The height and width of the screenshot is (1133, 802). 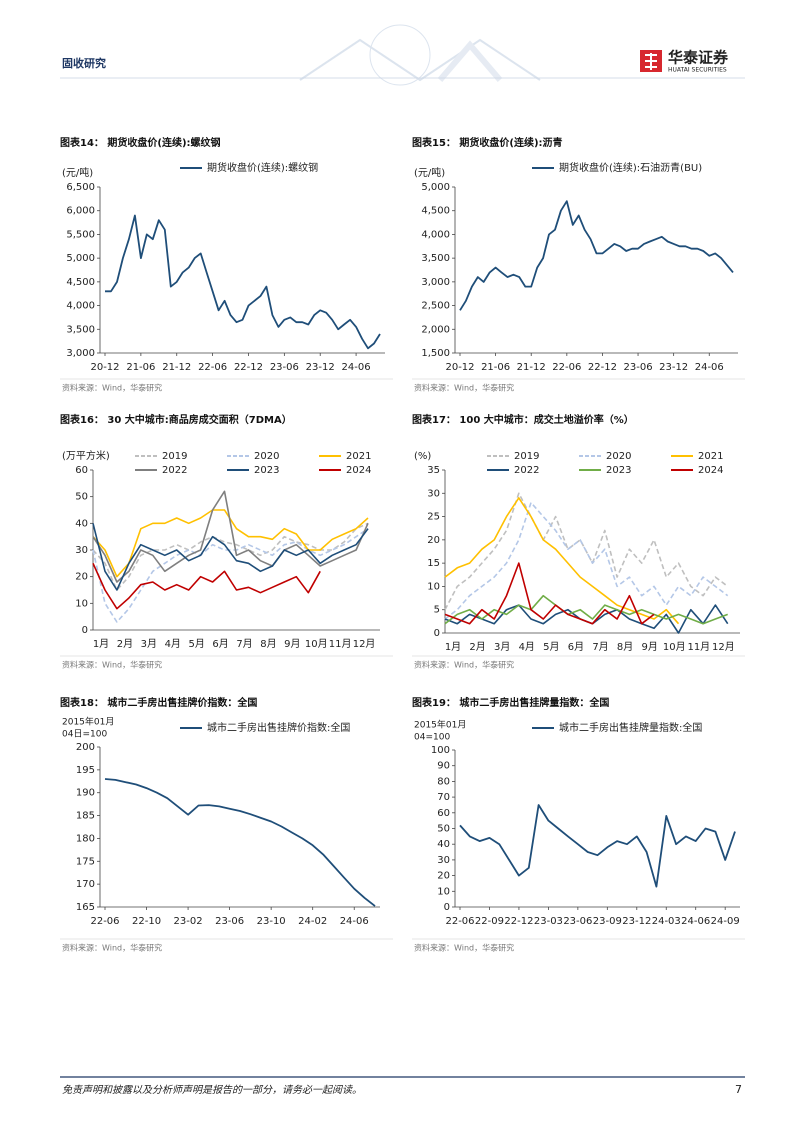 I want to click on y-tick-label: 100, so click(x=440, y=750).